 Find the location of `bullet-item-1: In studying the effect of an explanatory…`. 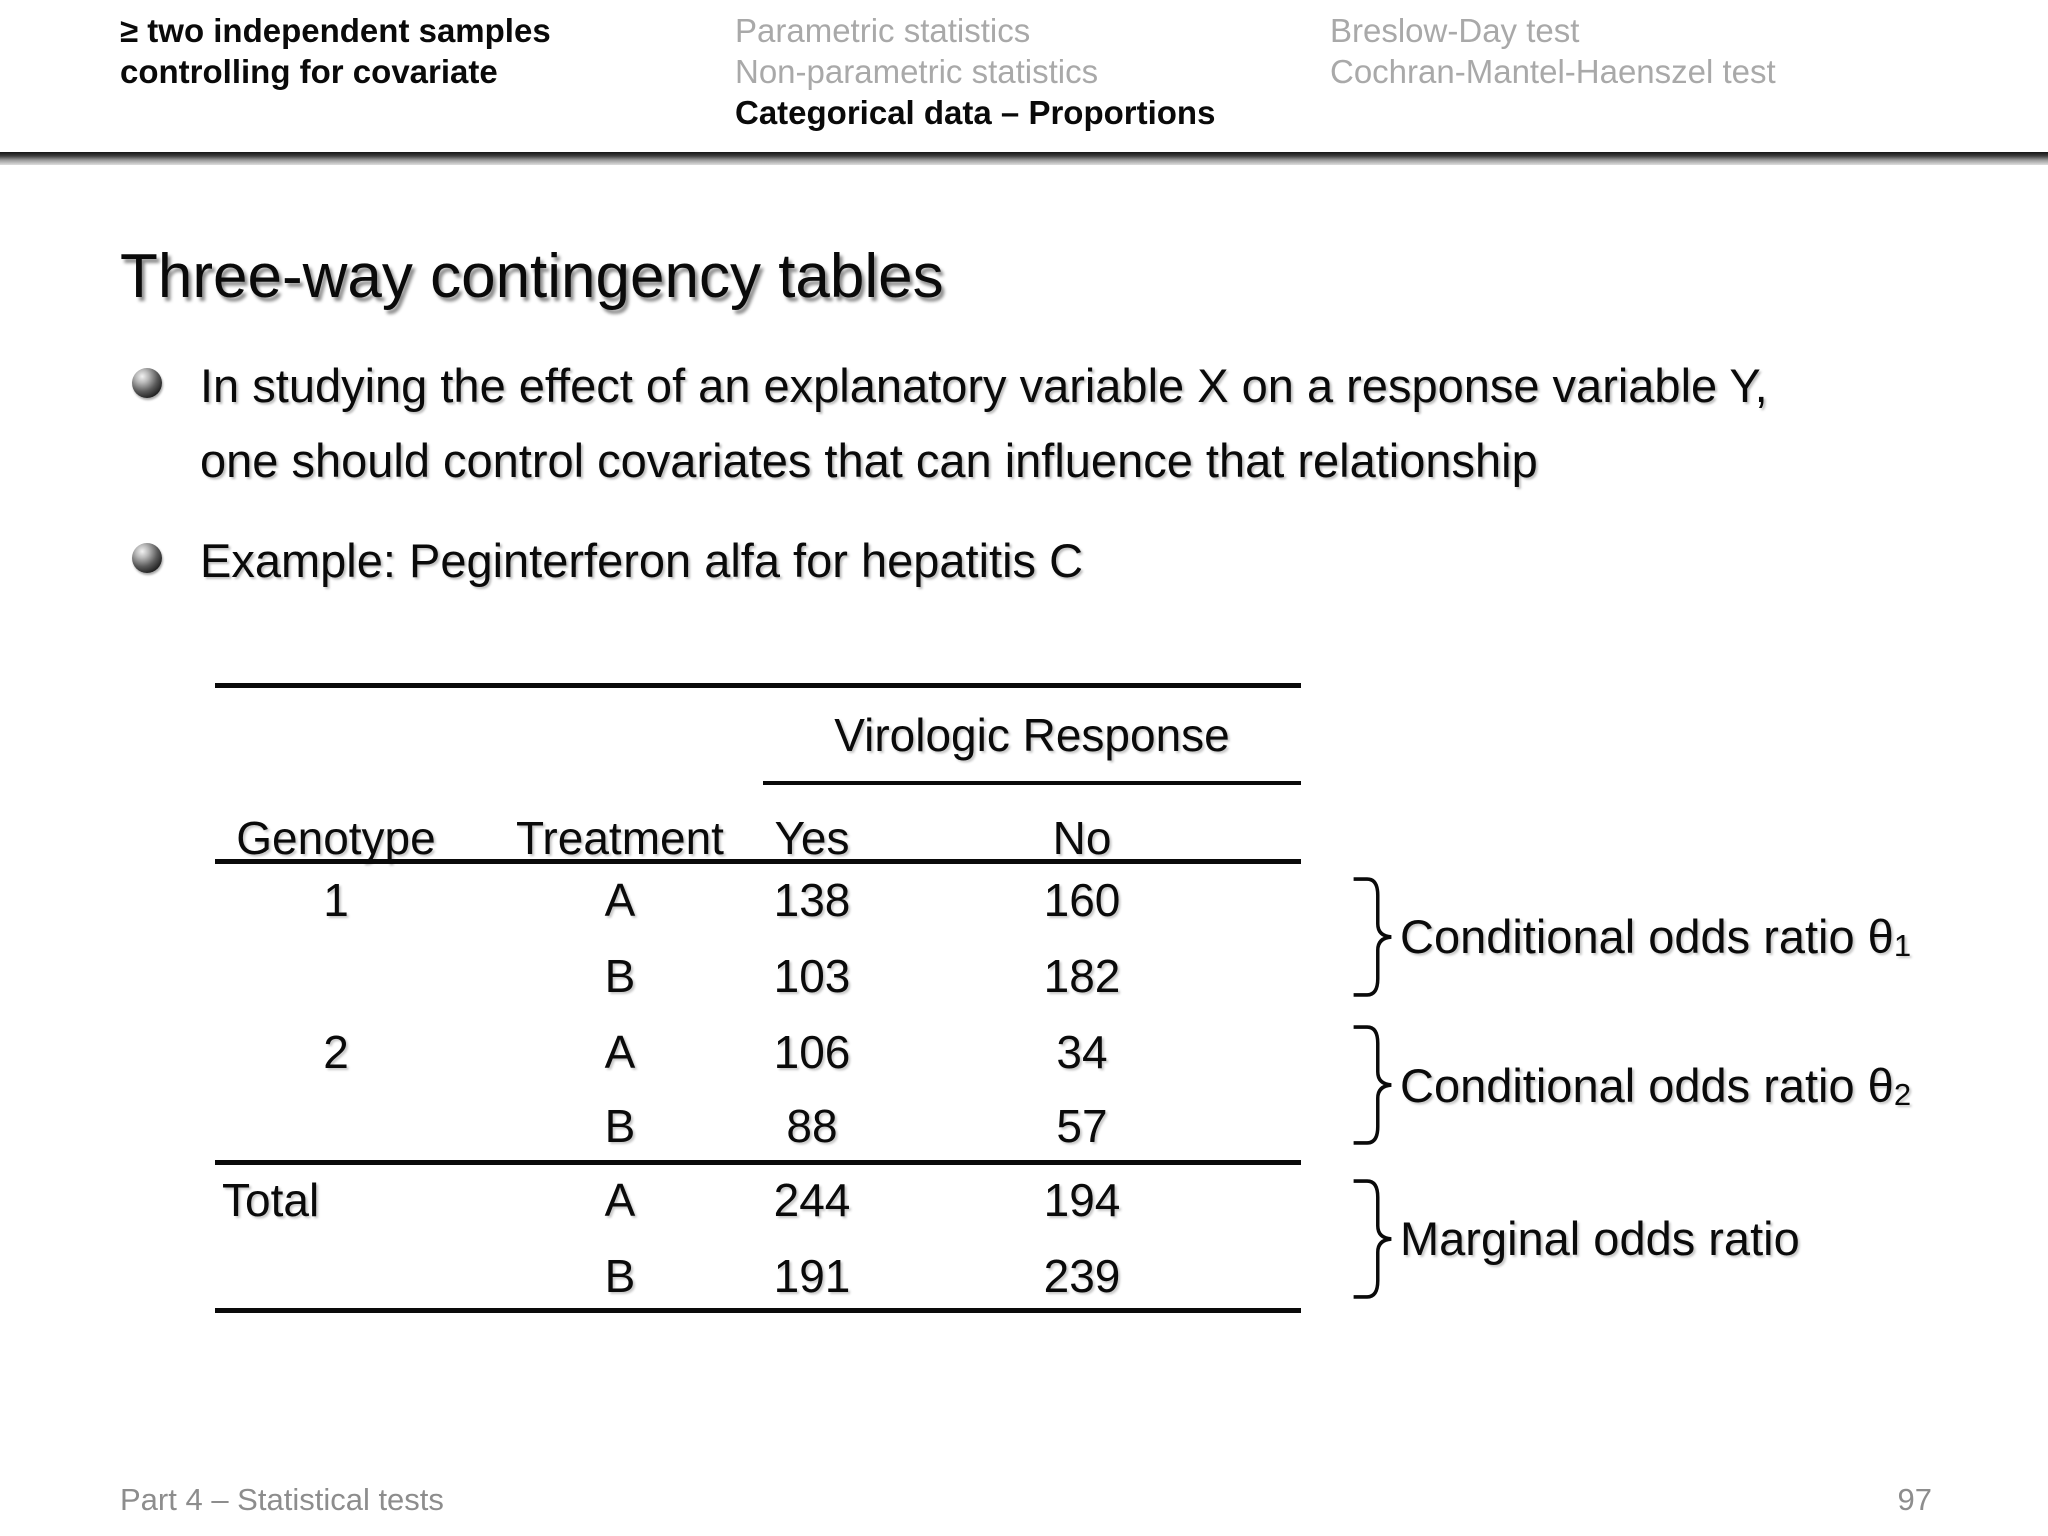

bullet-item-1: In studying the effect of an explanatory… is located at coordinates (984, 423).